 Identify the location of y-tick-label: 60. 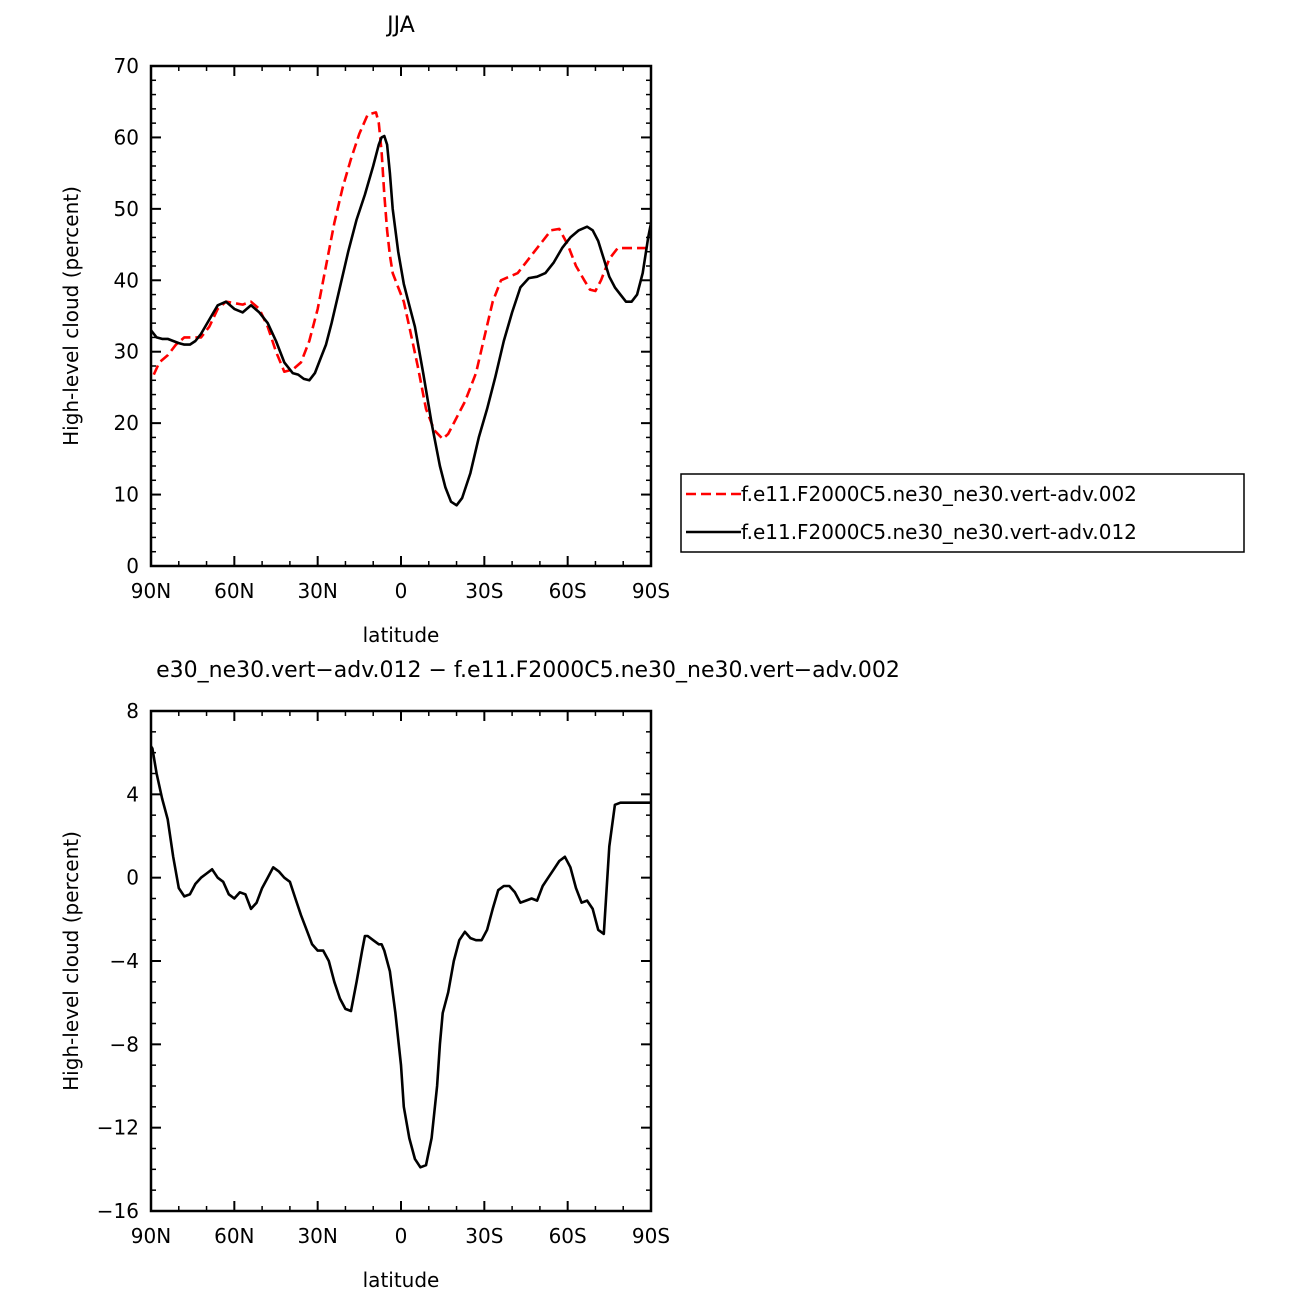
(126, 137).